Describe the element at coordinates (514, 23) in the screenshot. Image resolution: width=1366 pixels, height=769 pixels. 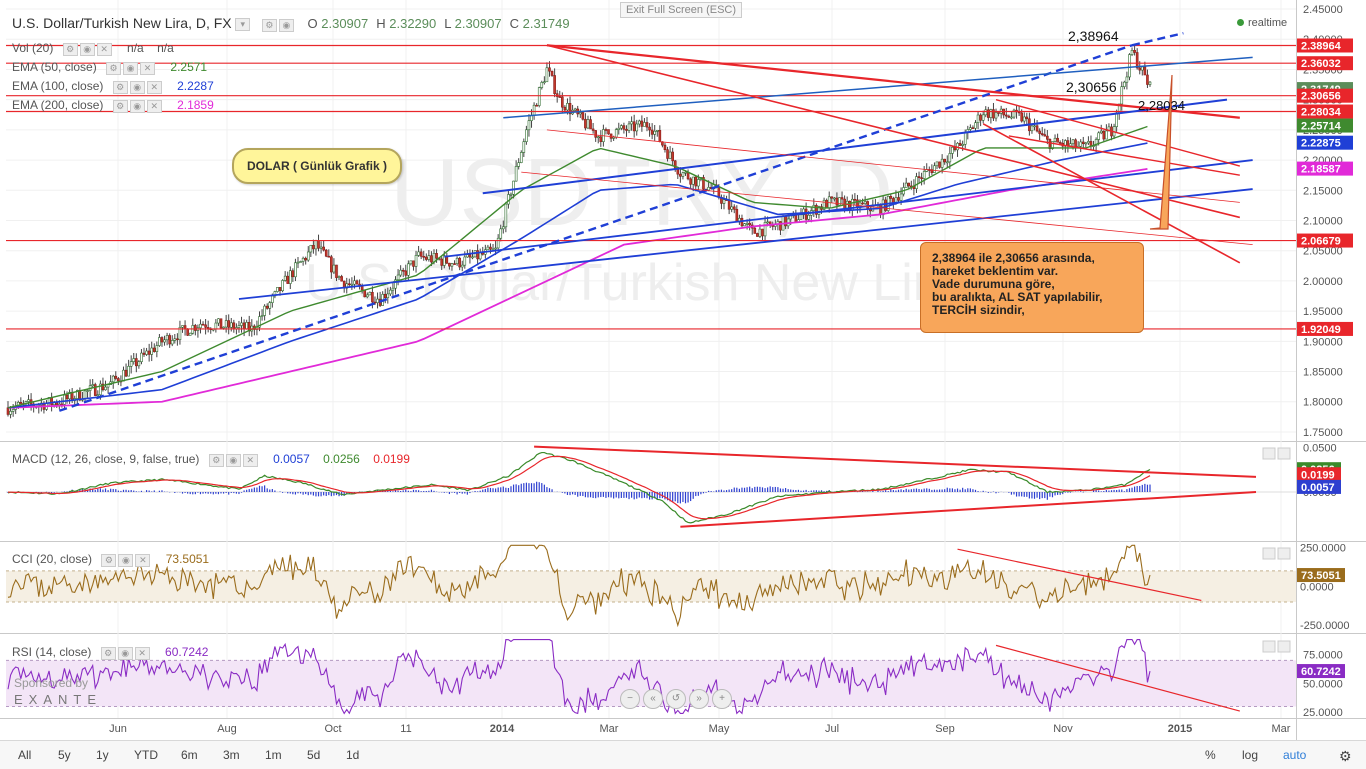
I see `ohlc-label-c: C` at that location.